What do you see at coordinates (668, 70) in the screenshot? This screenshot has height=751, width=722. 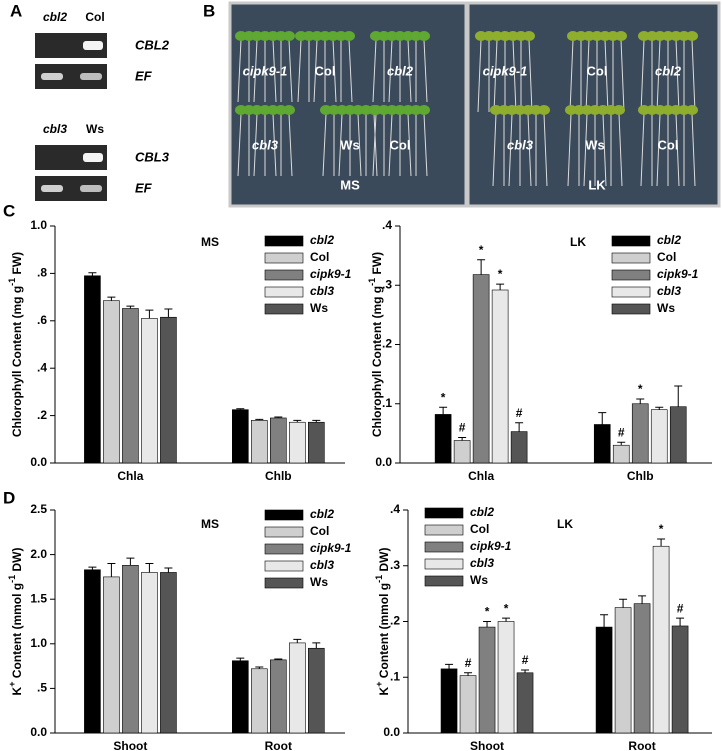 I see `genotype-label: cbl2` at bounding box center [668, 70].